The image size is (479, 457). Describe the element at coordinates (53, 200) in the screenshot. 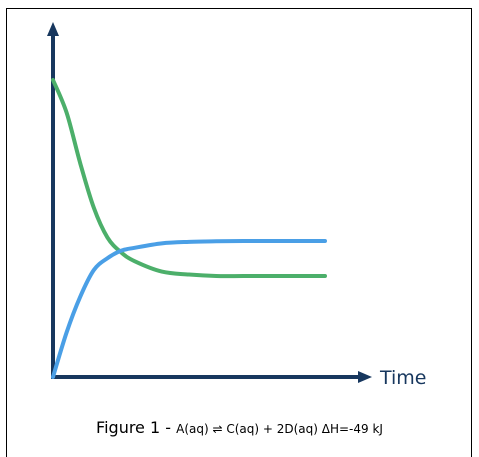

I see `y-axis` at that location.